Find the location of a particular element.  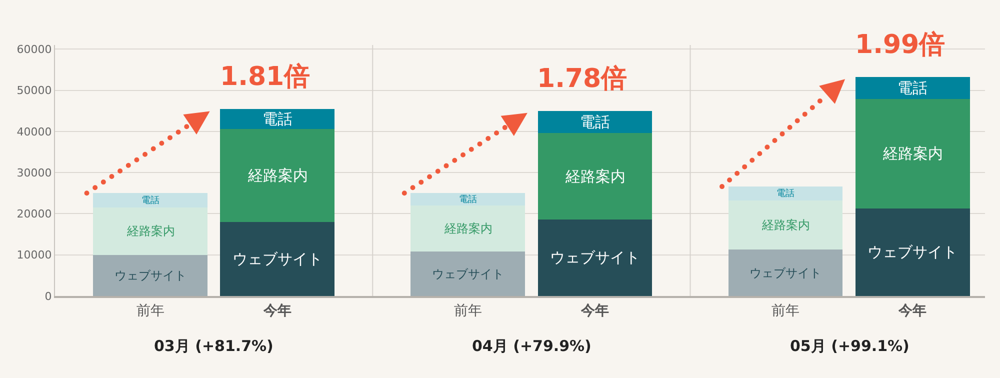

text: 05月 (+99.1%) is located at coordinates (850, 346).